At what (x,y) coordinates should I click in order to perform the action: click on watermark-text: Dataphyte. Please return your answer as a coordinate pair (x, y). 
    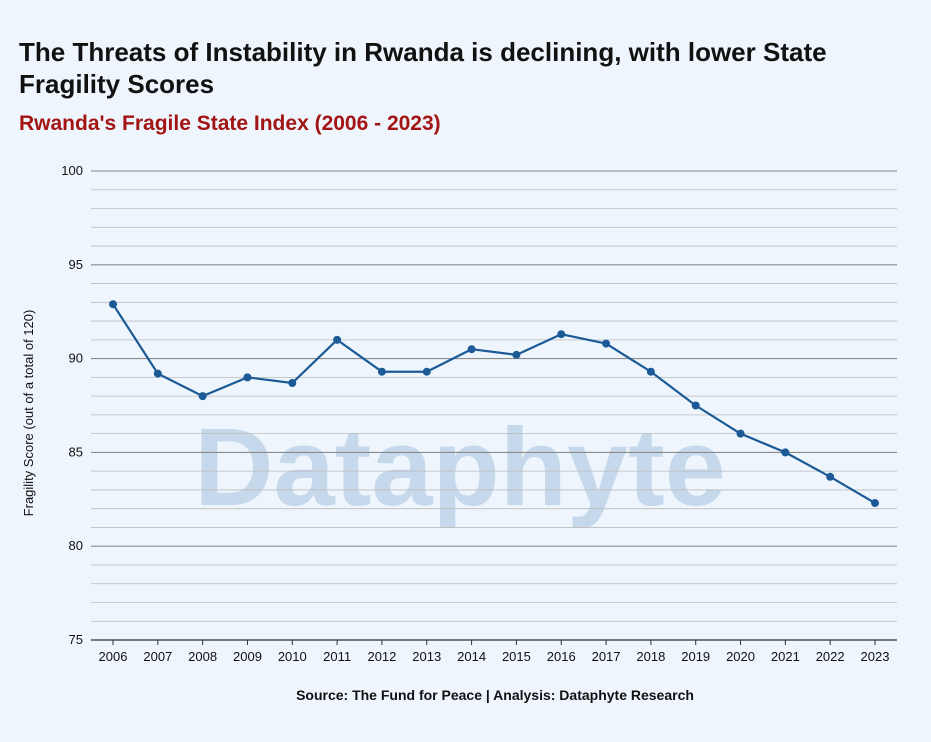
    Looking at the image, I should click on (460, 467).